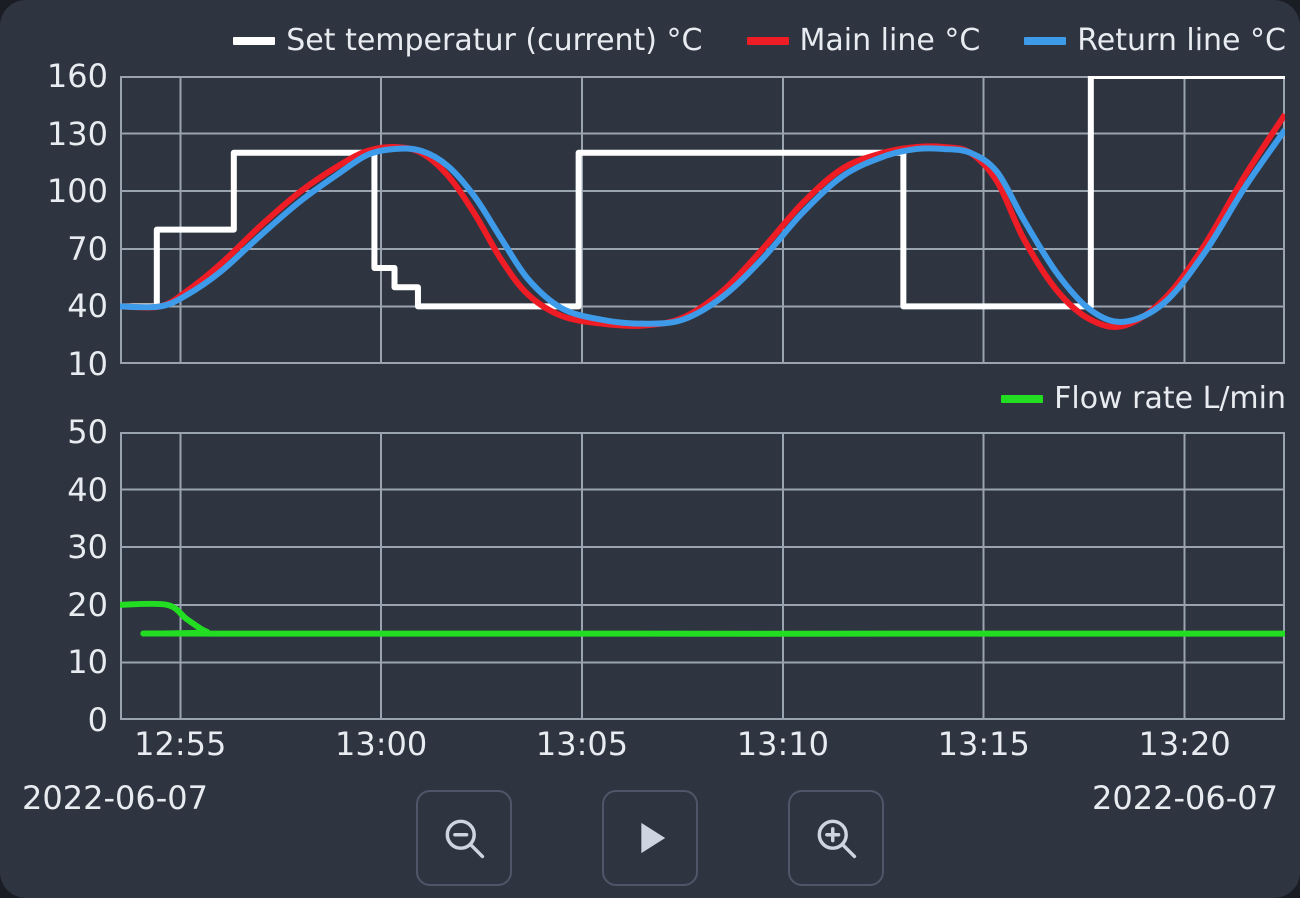 The width and height of the screenshot is (1300, 898). Describe the element at coordinates (1170, 398) in the screenshot. I see `legend-label-flow-rate: Flow rate L/min` at that location.